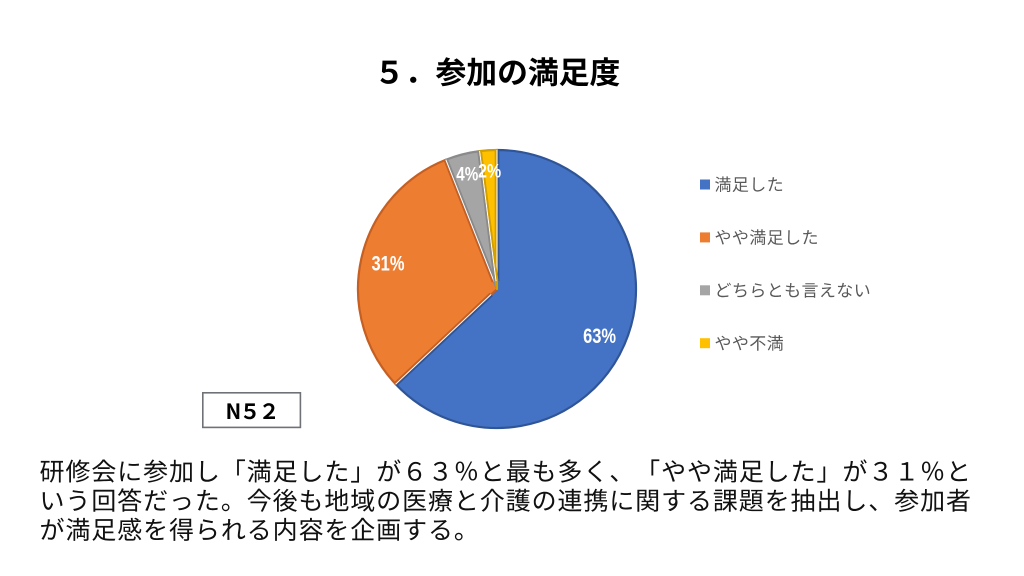 This screenshot has height=576, width=1024. What do you see at coordinates (388, 264) in the screenshot?
I see `svg-text: 31%` at bounding box center [388, 264].